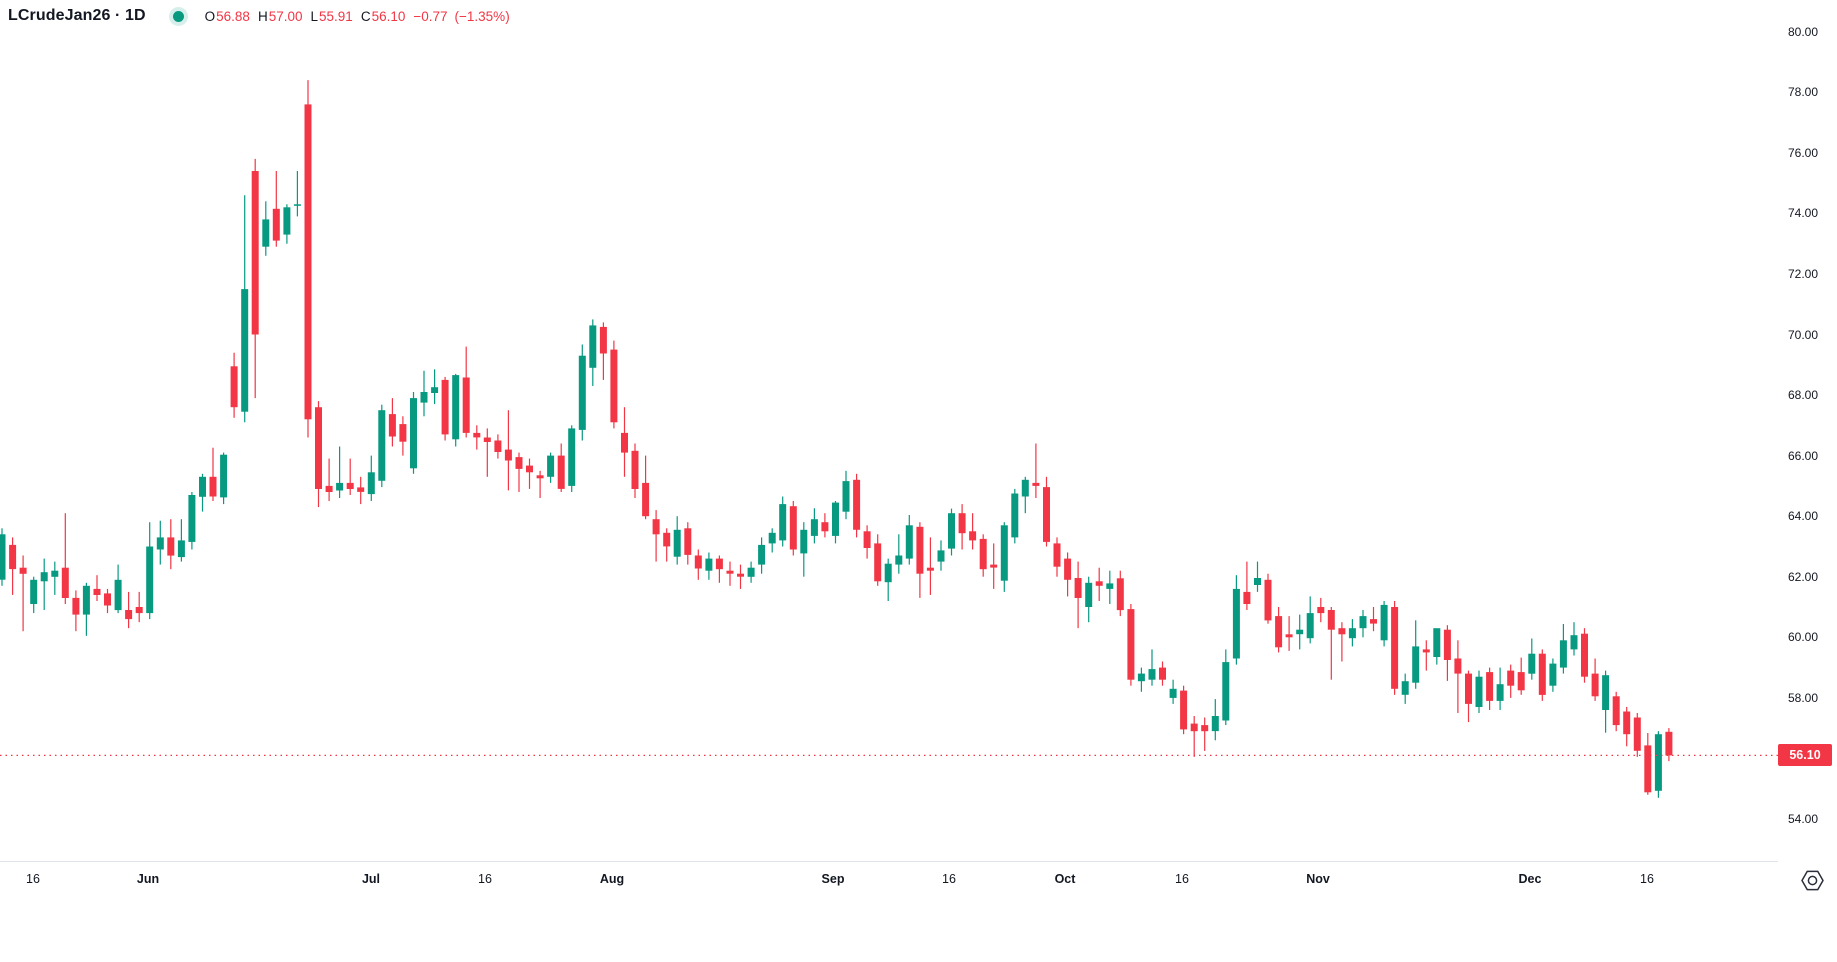  What do you see at coordinates (148, 879) in the screenshot?
I see `time-tick-label: Jun` at bounding box center [148, 879].